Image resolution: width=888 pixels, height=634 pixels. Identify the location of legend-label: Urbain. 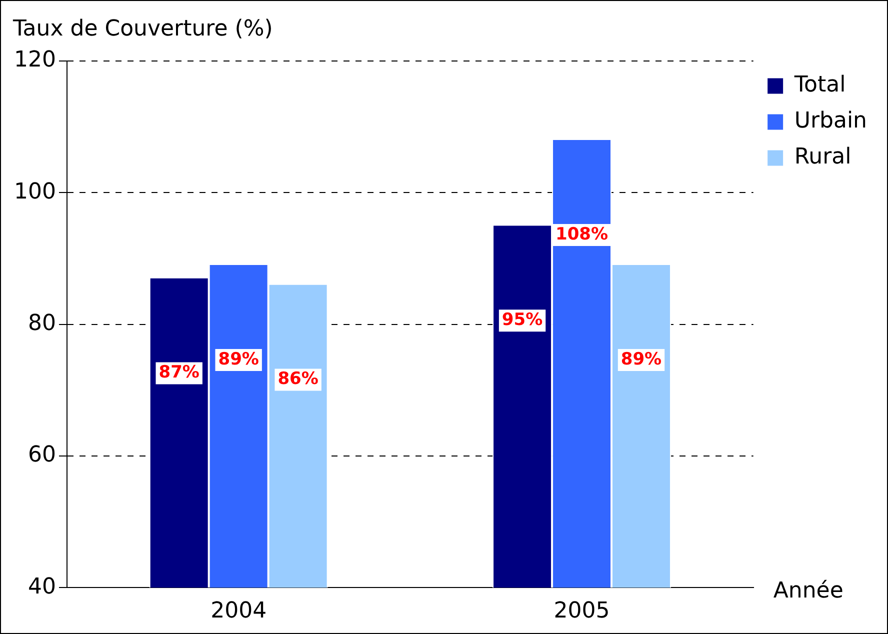
(831, 121).